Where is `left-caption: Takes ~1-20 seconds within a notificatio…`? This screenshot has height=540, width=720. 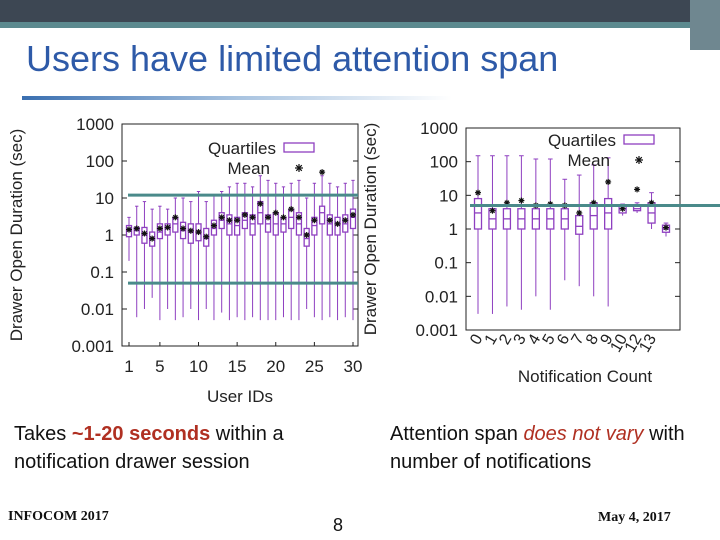
left-caption: Takes ~1-20 seconds within a notificatio… is located at coordinates (194, 448).